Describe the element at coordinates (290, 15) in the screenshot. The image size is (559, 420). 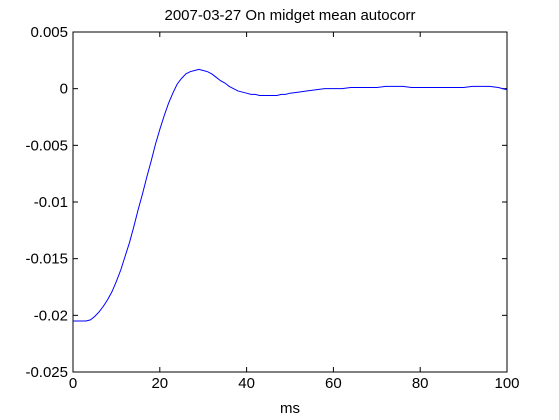
I see `chart-title: 2007-03-27 On midget mean autocorr` at that location.